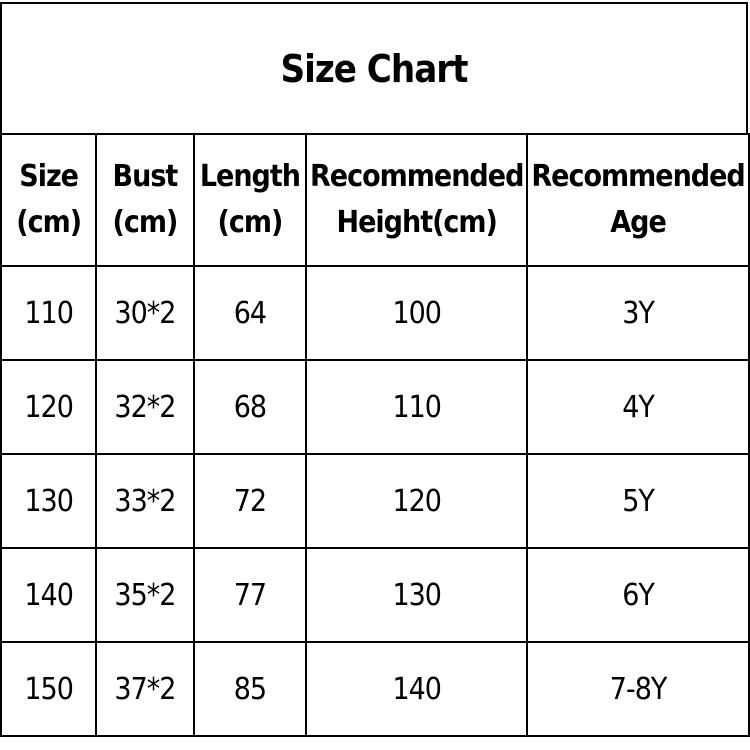 This screenshot has height=750, width=750. What do you see at coordinates (417, 407) in the screenshot?
I see `cell-height: 110` at bounding box center [417, 407].